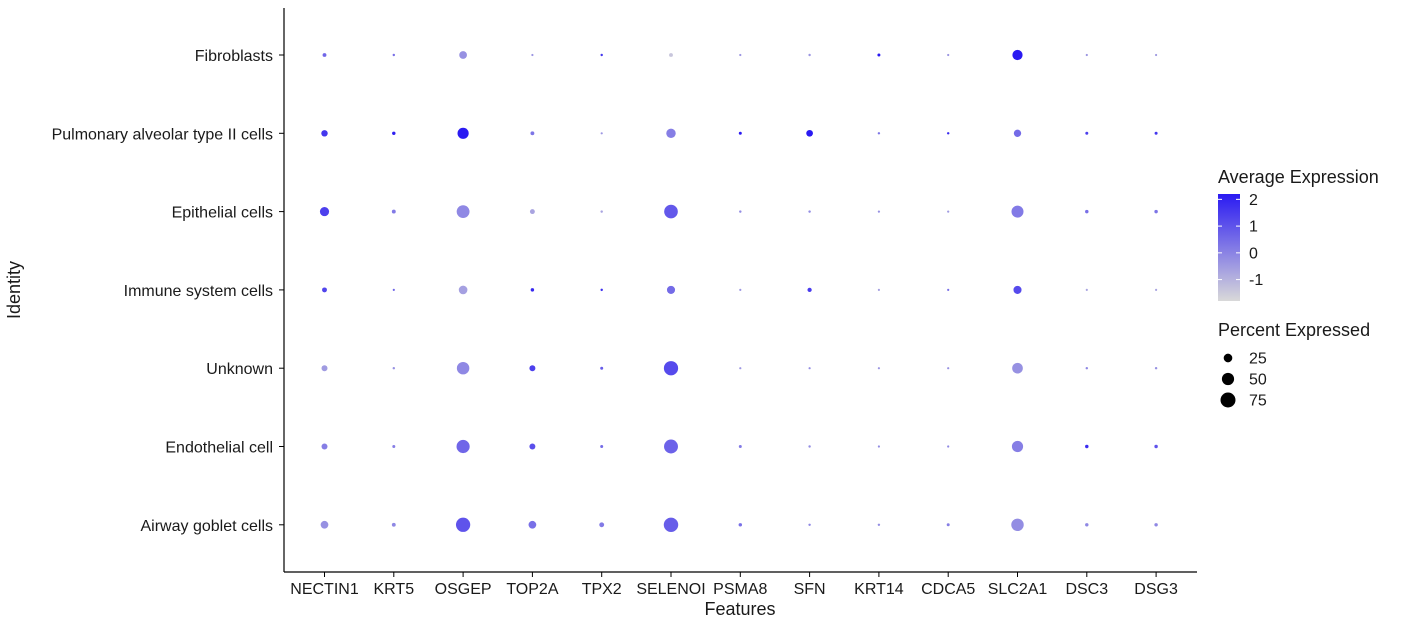  What do you see at coordinates (1253, 200) in the screenshot?
I see `color-bar-tick-label: 2` at bounding box center [1253, 200].